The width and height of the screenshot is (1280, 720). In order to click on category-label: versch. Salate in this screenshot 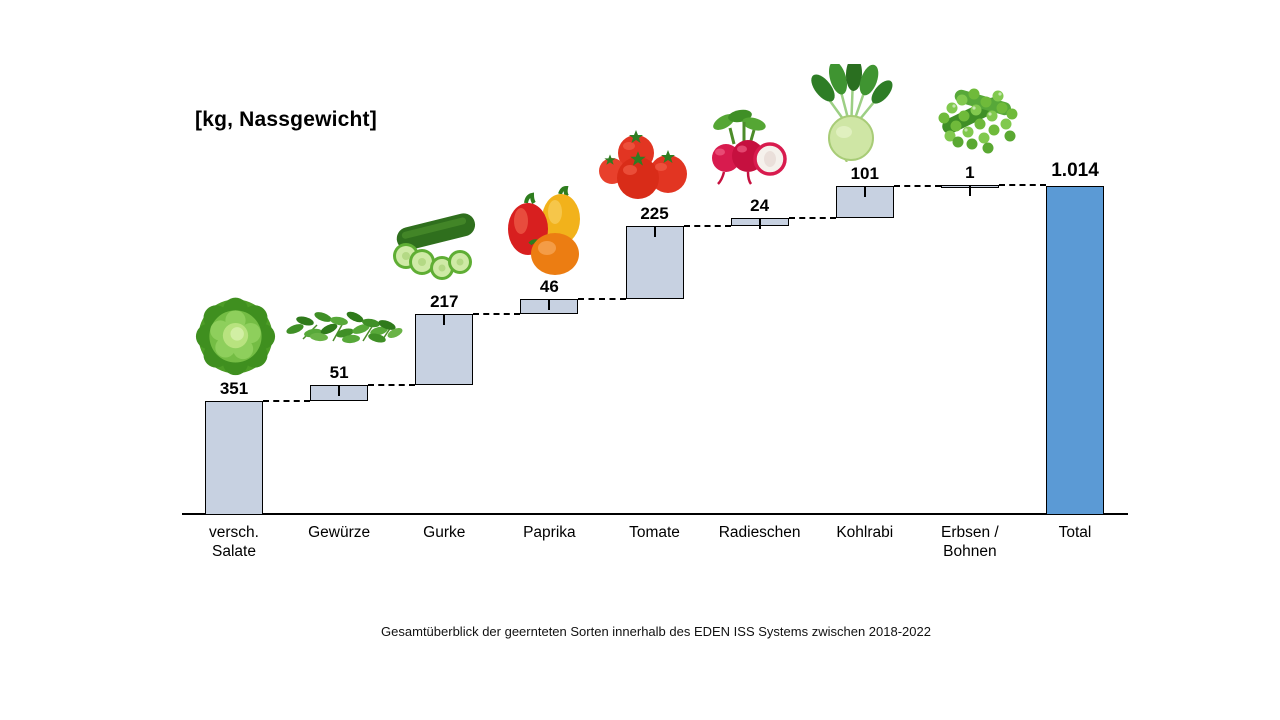, I will do `click(234, 542)`.